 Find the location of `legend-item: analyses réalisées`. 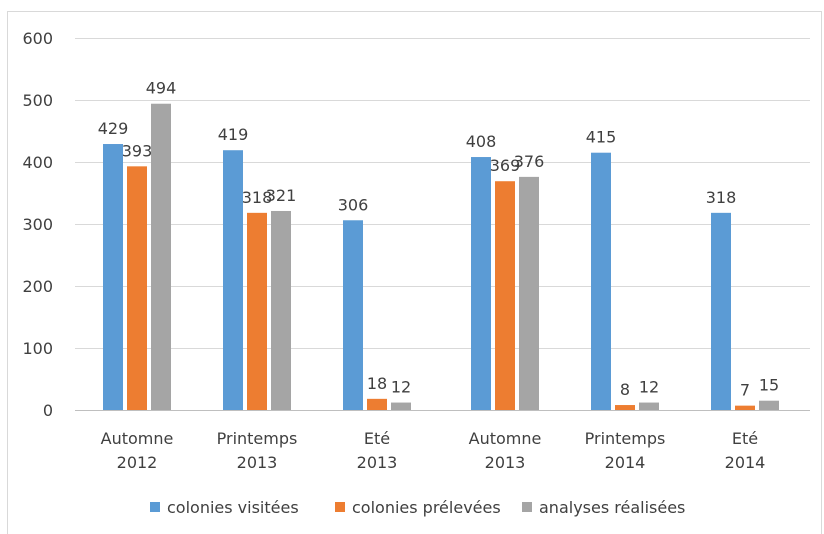

legend-item: analyses réalisées is located at coordinates (603, 507).